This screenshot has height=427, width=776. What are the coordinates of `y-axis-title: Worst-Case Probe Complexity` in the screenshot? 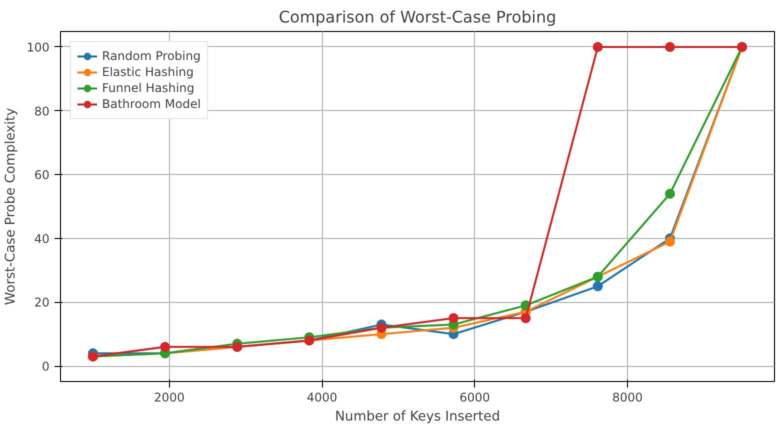 It's located at (11, 207).